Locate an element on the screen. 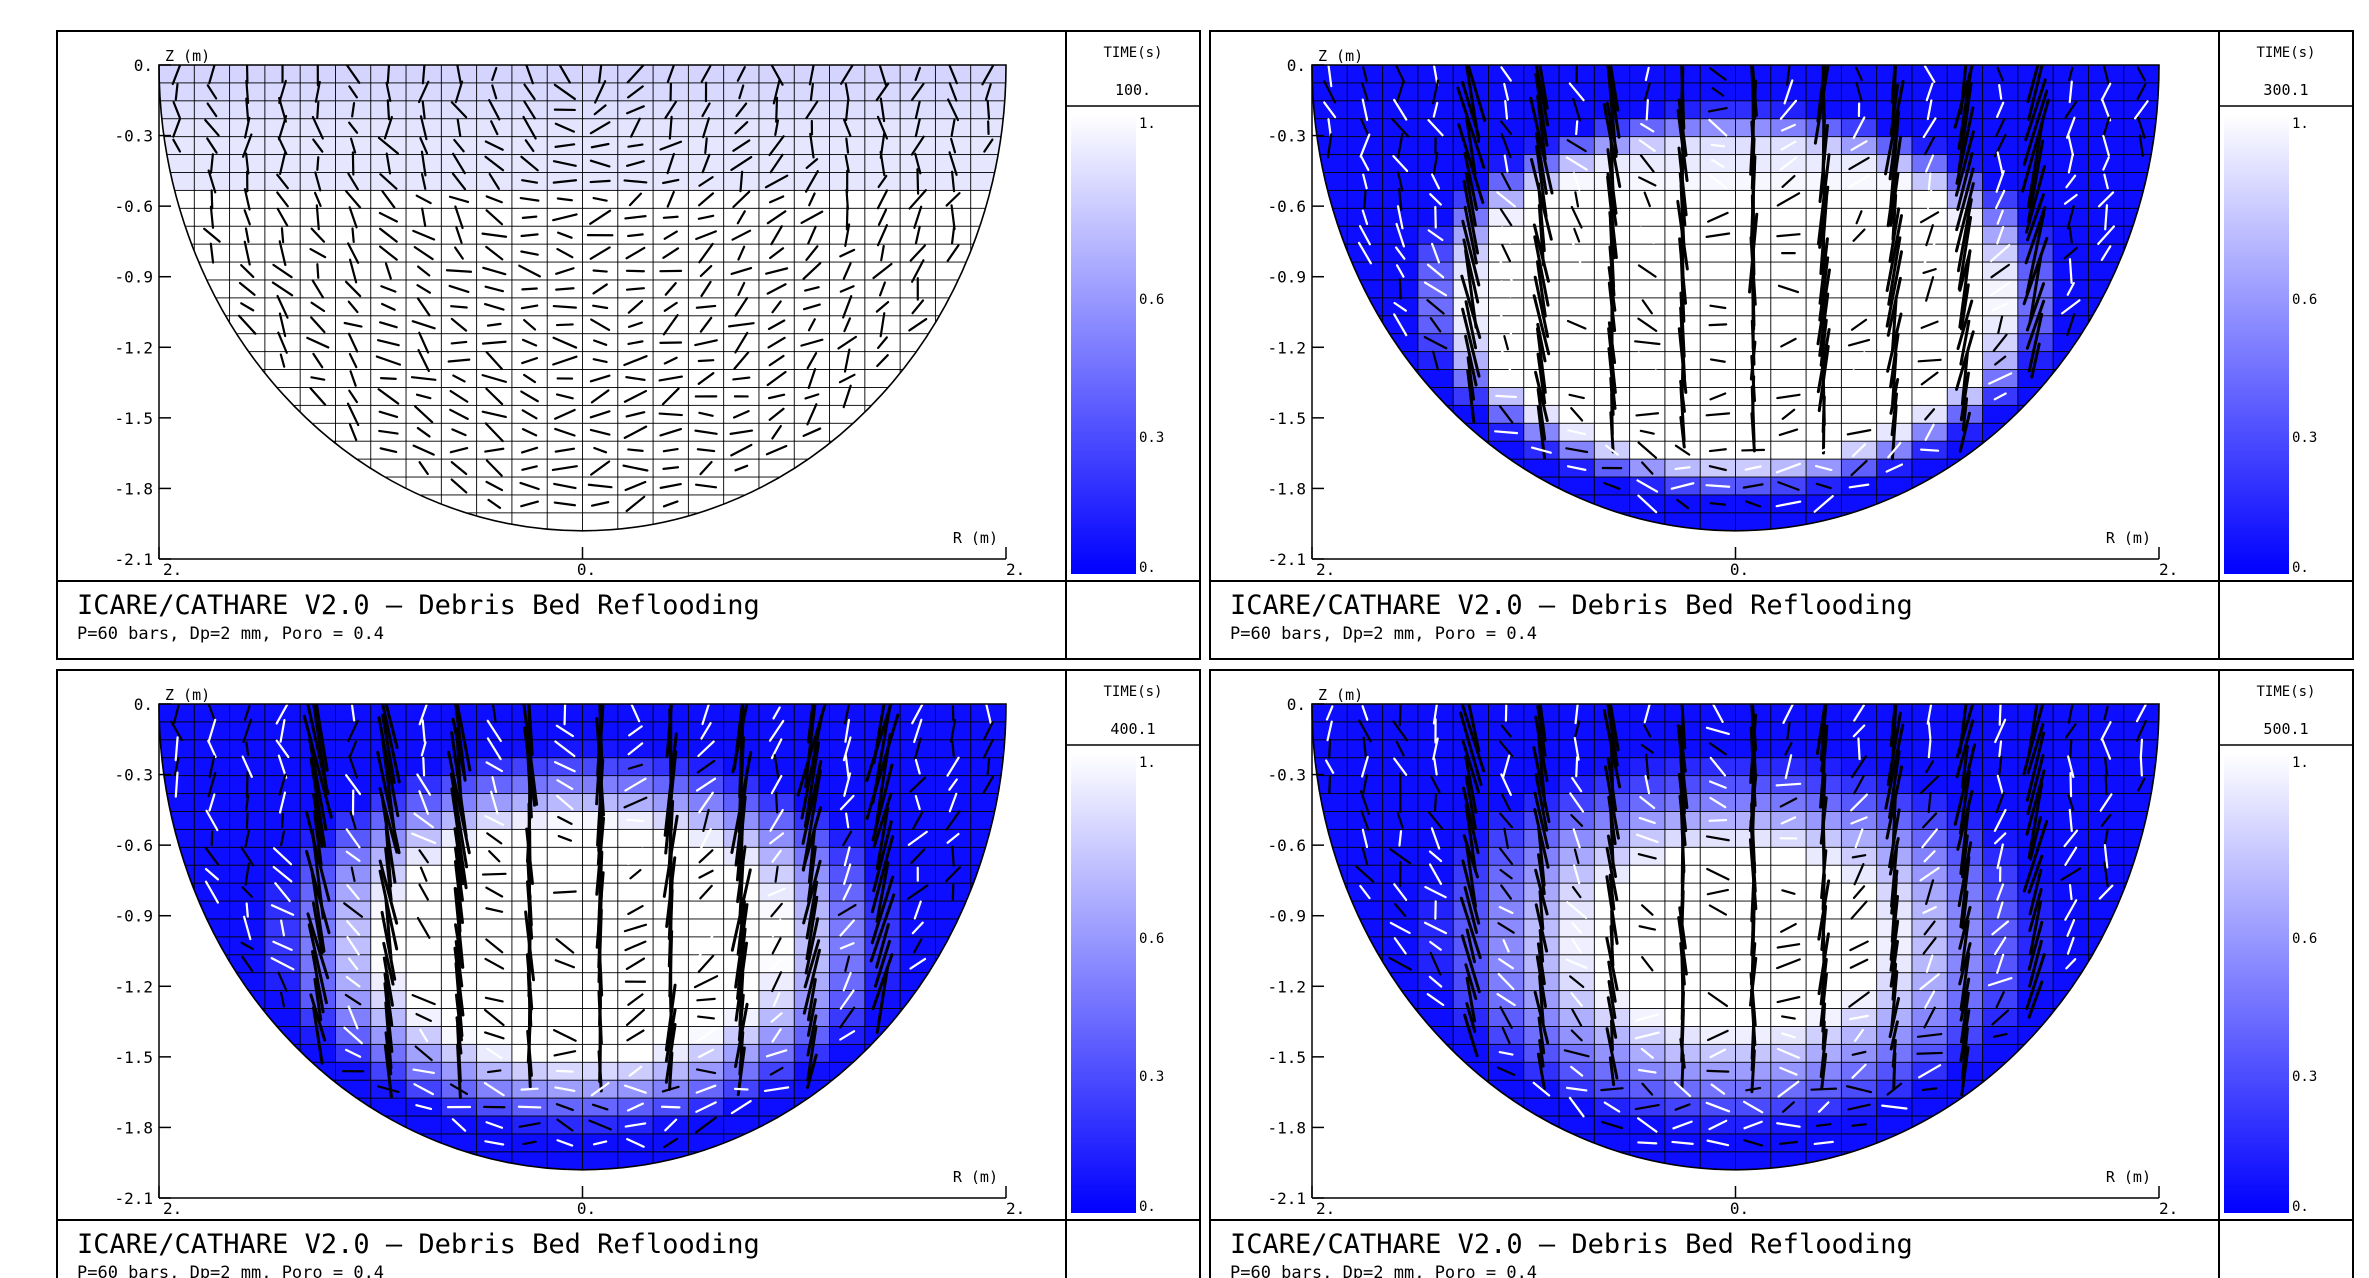  y-tick-label: -1.8 is located at coordinates (133, 1127).